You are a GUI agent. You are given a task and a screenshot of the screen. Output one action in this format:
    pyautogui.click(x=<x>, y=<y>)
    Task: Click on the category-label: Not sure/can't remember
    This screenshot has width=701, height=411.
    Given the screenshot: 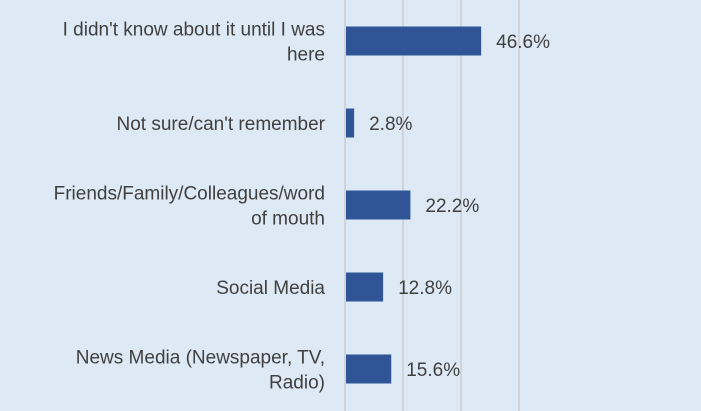 What is the action you would take?
    pyautogui.click(x=221, y=124)
    